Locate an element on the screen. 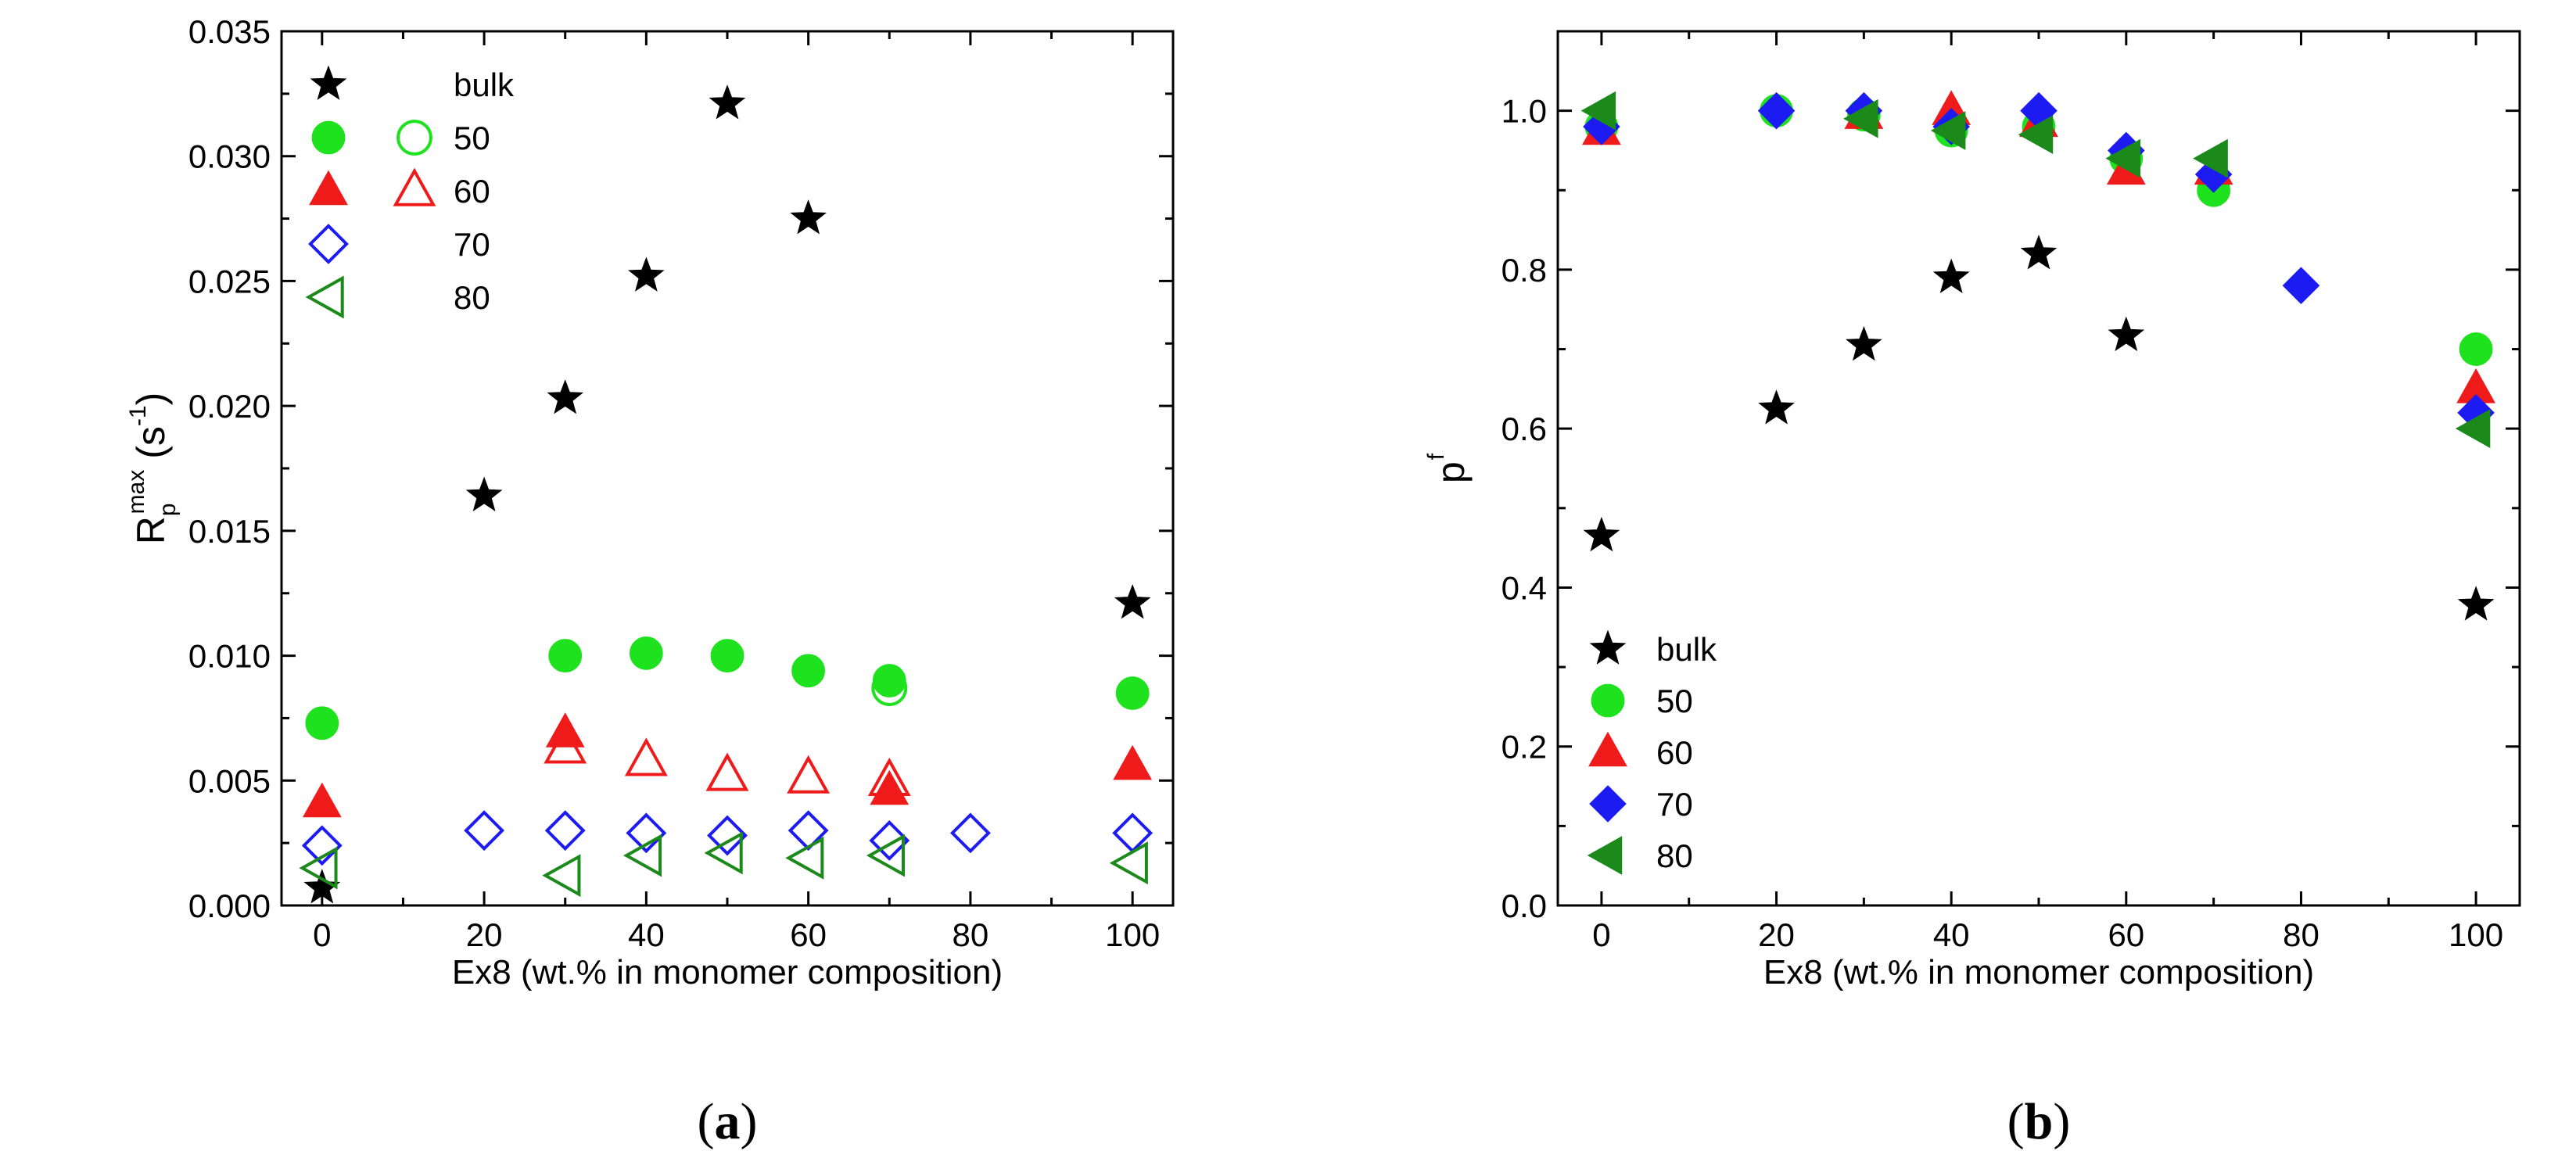  data-point-70-filled is located at coordinates (2301, 286).